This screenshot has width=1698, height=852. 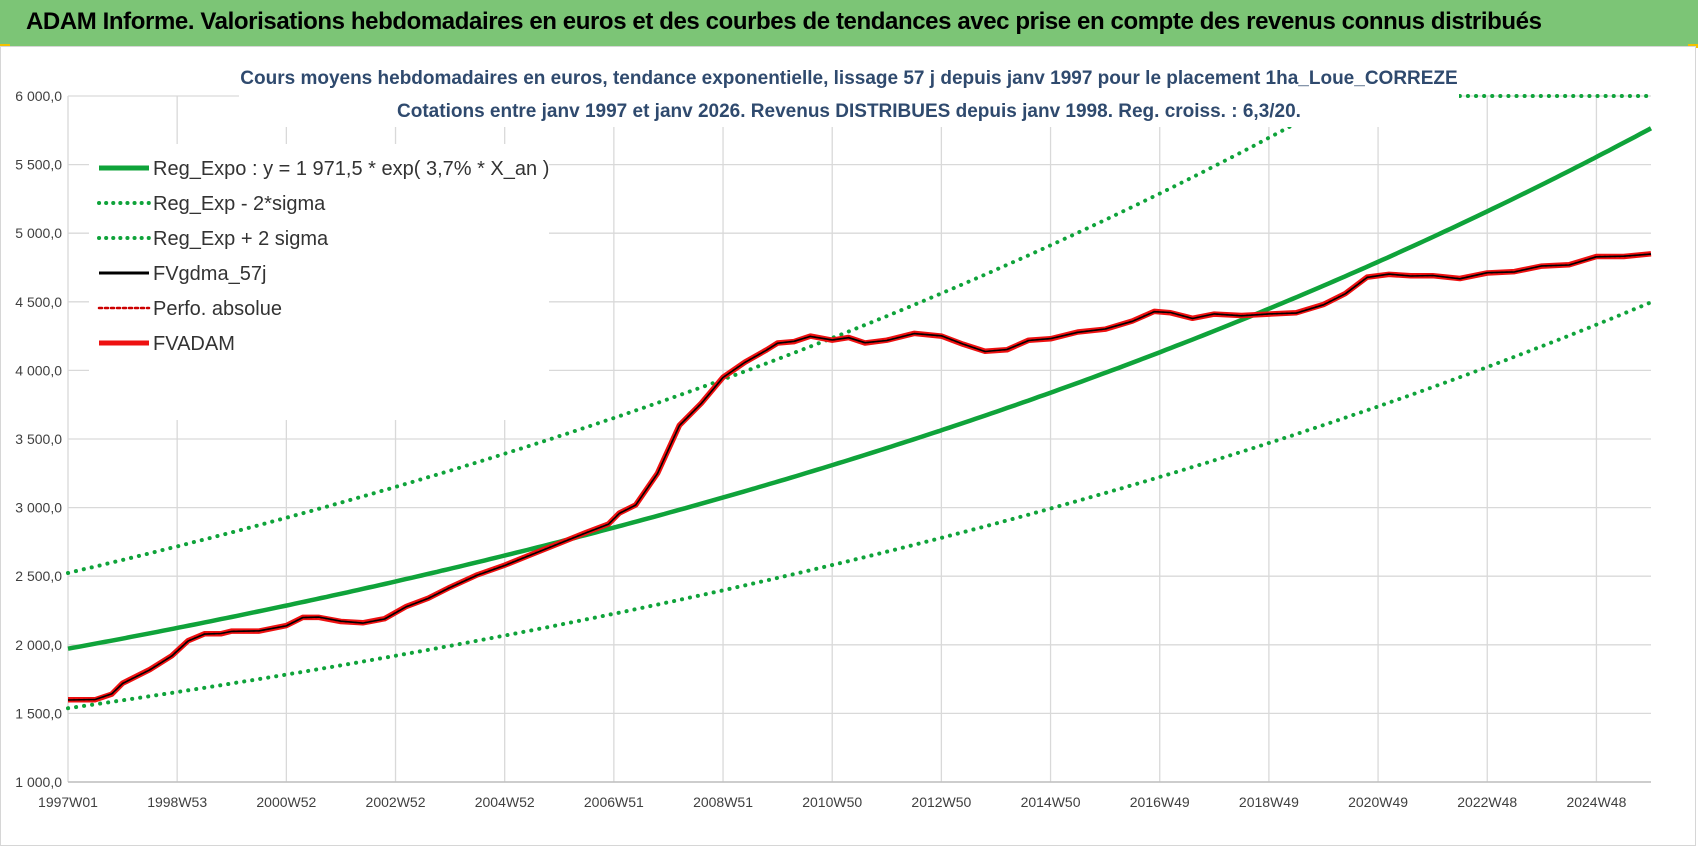 I want to click on y-tick-label: 1 500,0, so click(x=38, y=713).